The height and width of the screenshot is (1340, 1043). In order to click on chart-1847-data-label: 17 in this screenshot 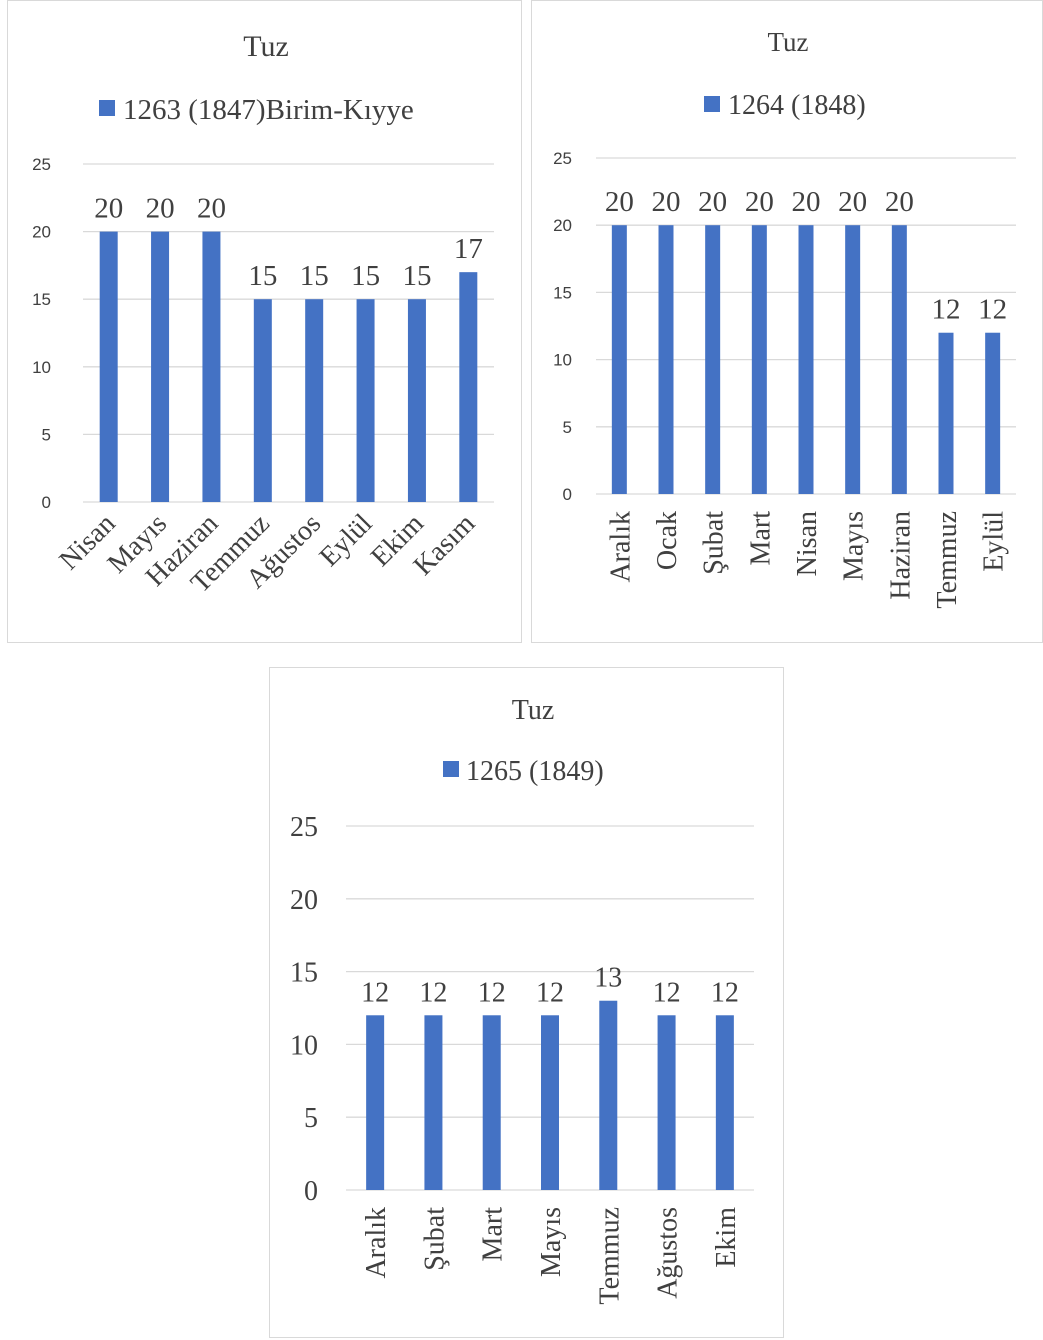, I will do `click(468, 249)`.